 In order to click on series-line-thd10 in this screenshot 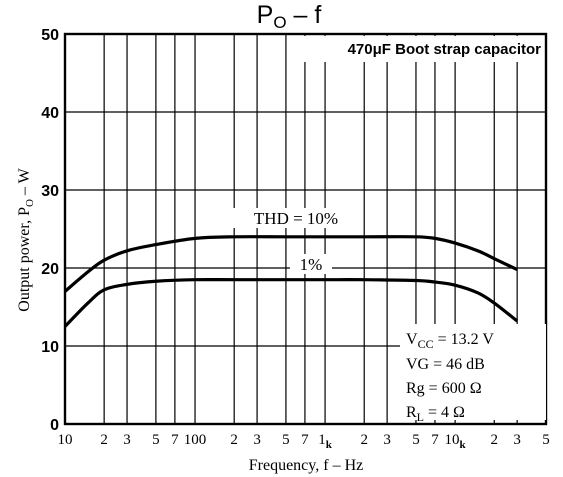, I will do `click(290, 264)`.